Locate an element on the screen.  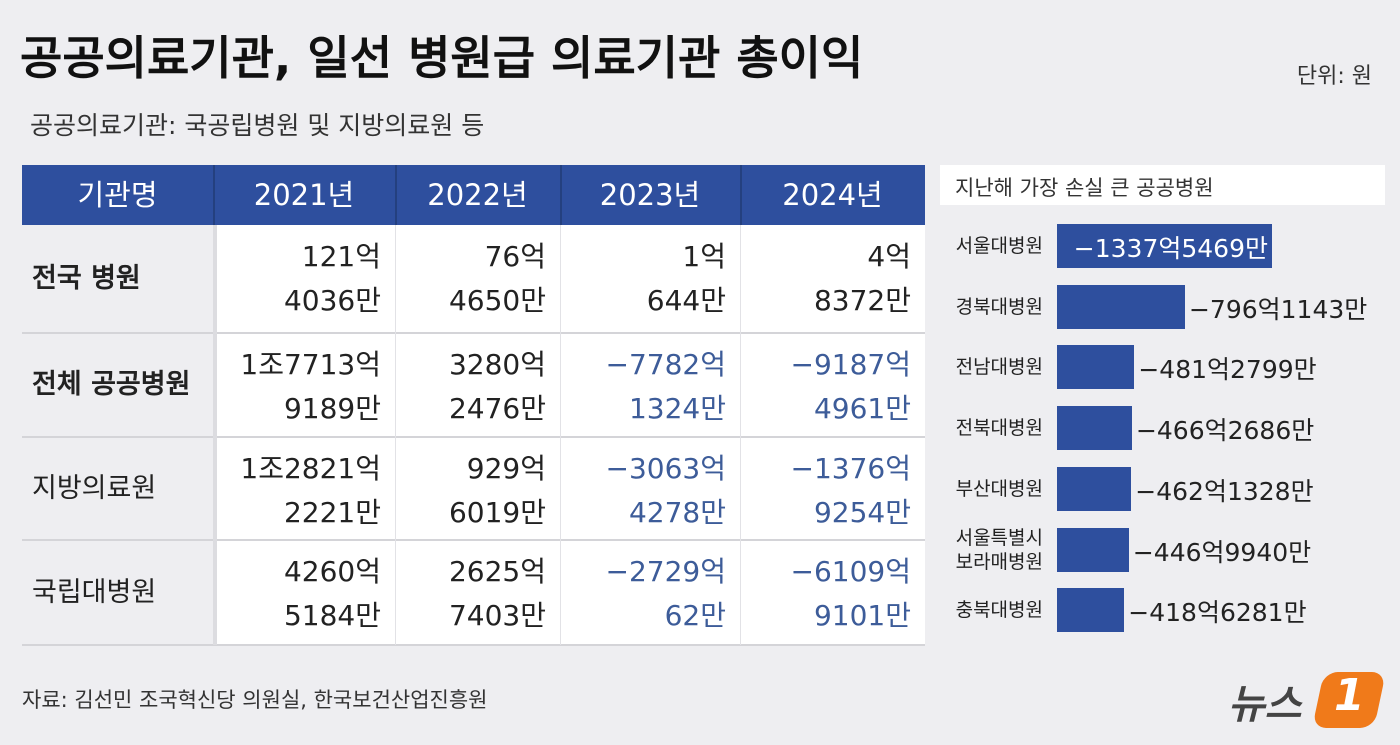
table-header-bg is located at coordinates (473, 195).